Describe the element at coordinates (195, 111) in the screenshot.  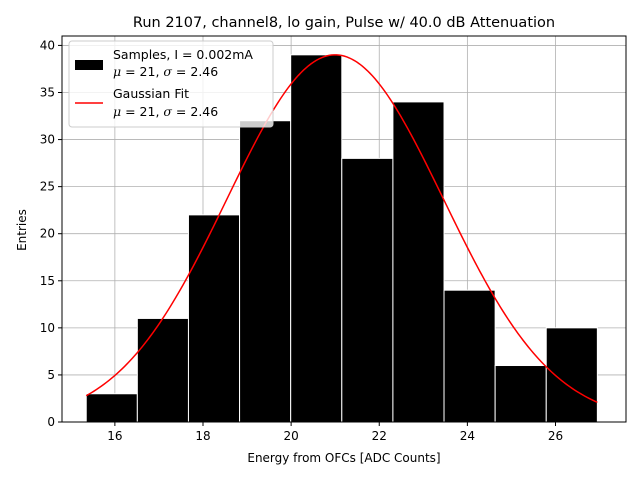
I see `legend-fit-sigma-value: = 2.46` at that location.